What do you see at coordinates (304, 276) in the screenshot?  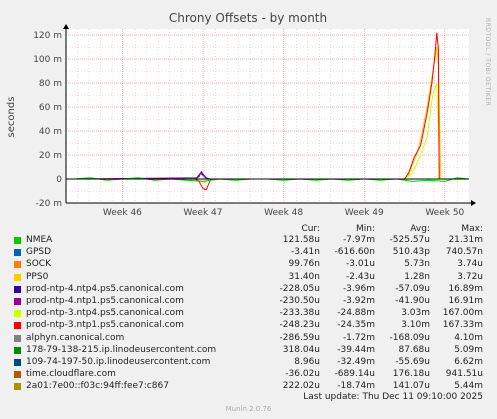 I see `legend-cur-value: 31.40n` at bounding box center [304, 276].